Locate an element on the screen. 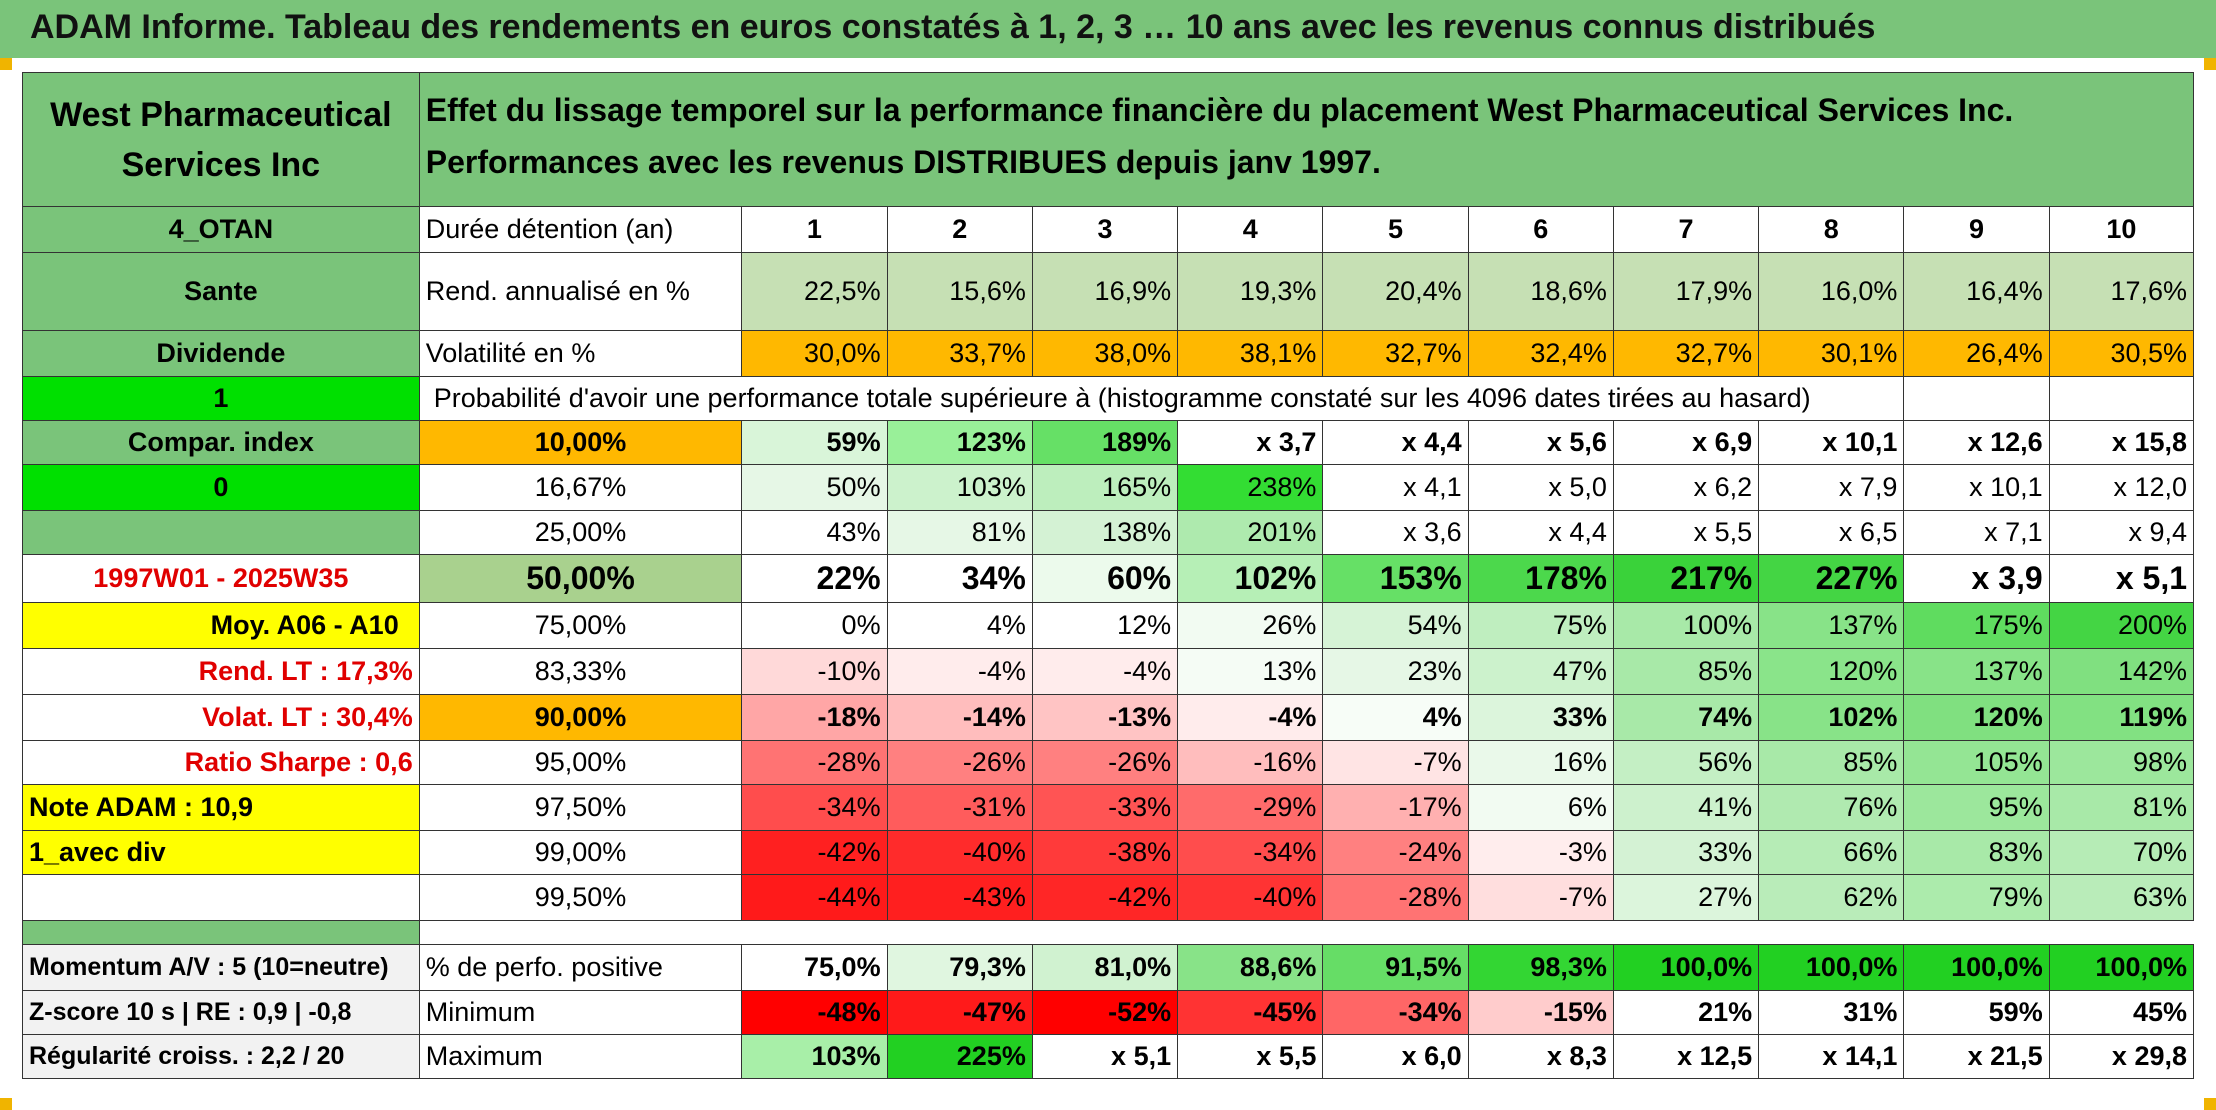 This screenshot has width=2216, height=1110. probability-value: 0% is located at coordinates (814, 625).